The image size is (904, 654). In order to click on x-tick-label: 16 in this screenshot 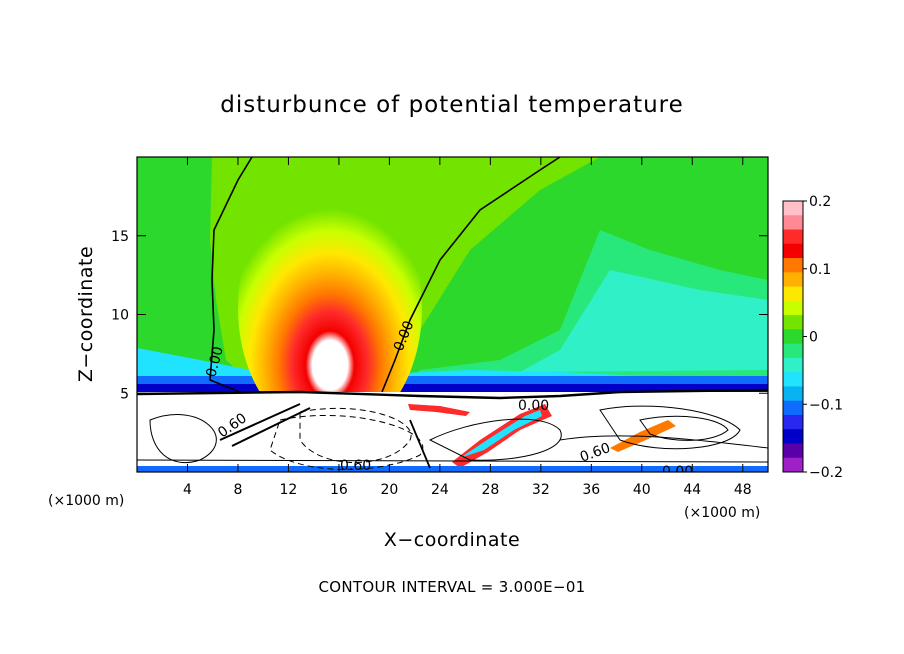, I will do `click(339, 490)`.